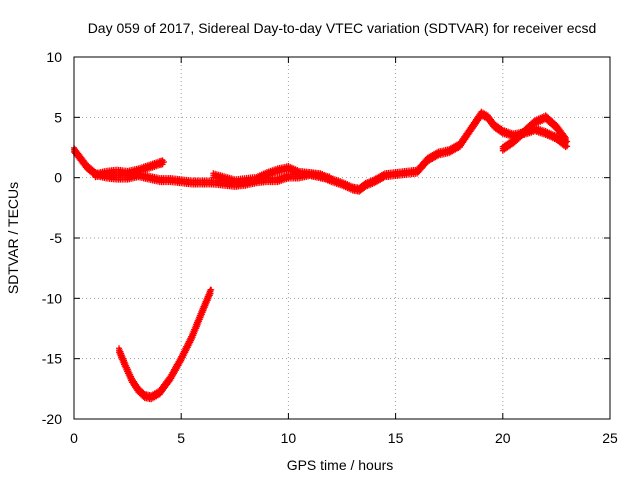  What do you see at coordinates (181, 438) in the screenshot?
I see `x-tick-label: 5` at bounding box center [181, 438].